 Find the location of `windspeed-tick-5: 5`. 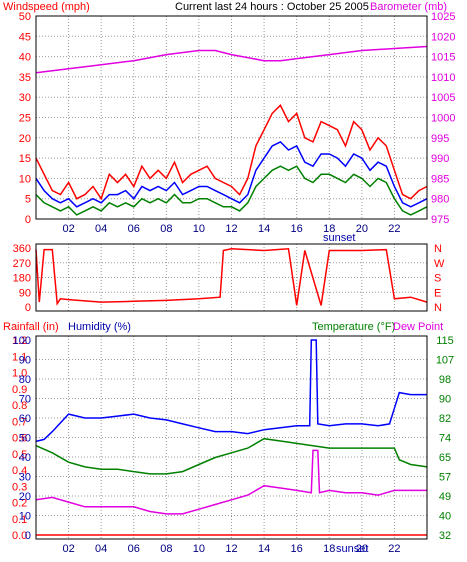

windspeed-tick-5: 5 is located at coordinates (28, 200).